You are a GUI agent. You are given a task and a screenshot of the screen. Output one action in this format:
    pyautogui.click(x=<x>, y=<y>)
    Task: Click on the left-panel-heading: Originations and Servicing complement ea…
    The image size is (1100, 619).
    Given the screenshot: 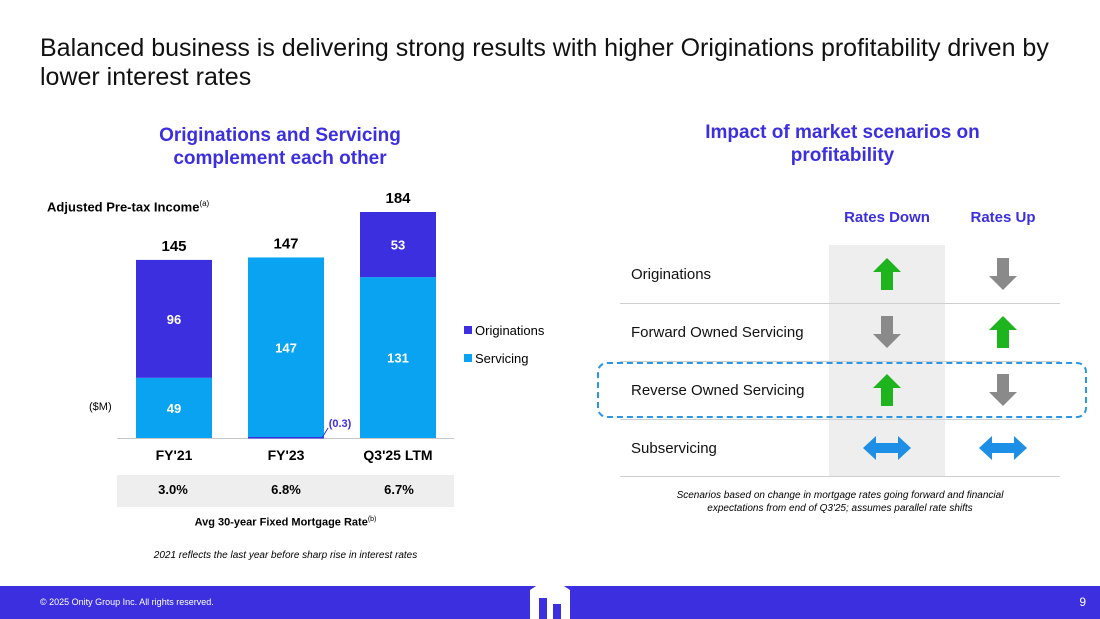 What is the action you would take?
    pyautogui.click(x=280, y=147)
    